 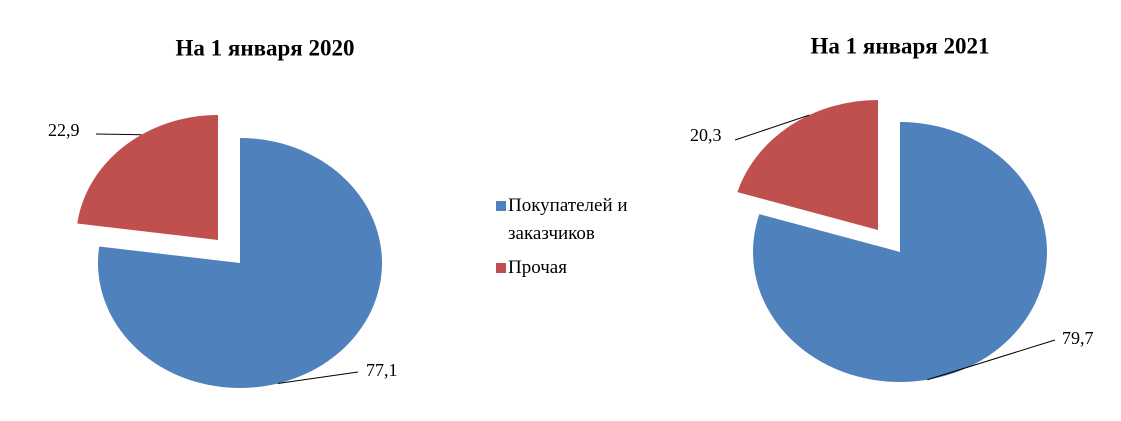 What do you see at coordinates (1078, 338) in the screenshot?
I see `data-label: 79,7` at bounding box center [1078, 338].